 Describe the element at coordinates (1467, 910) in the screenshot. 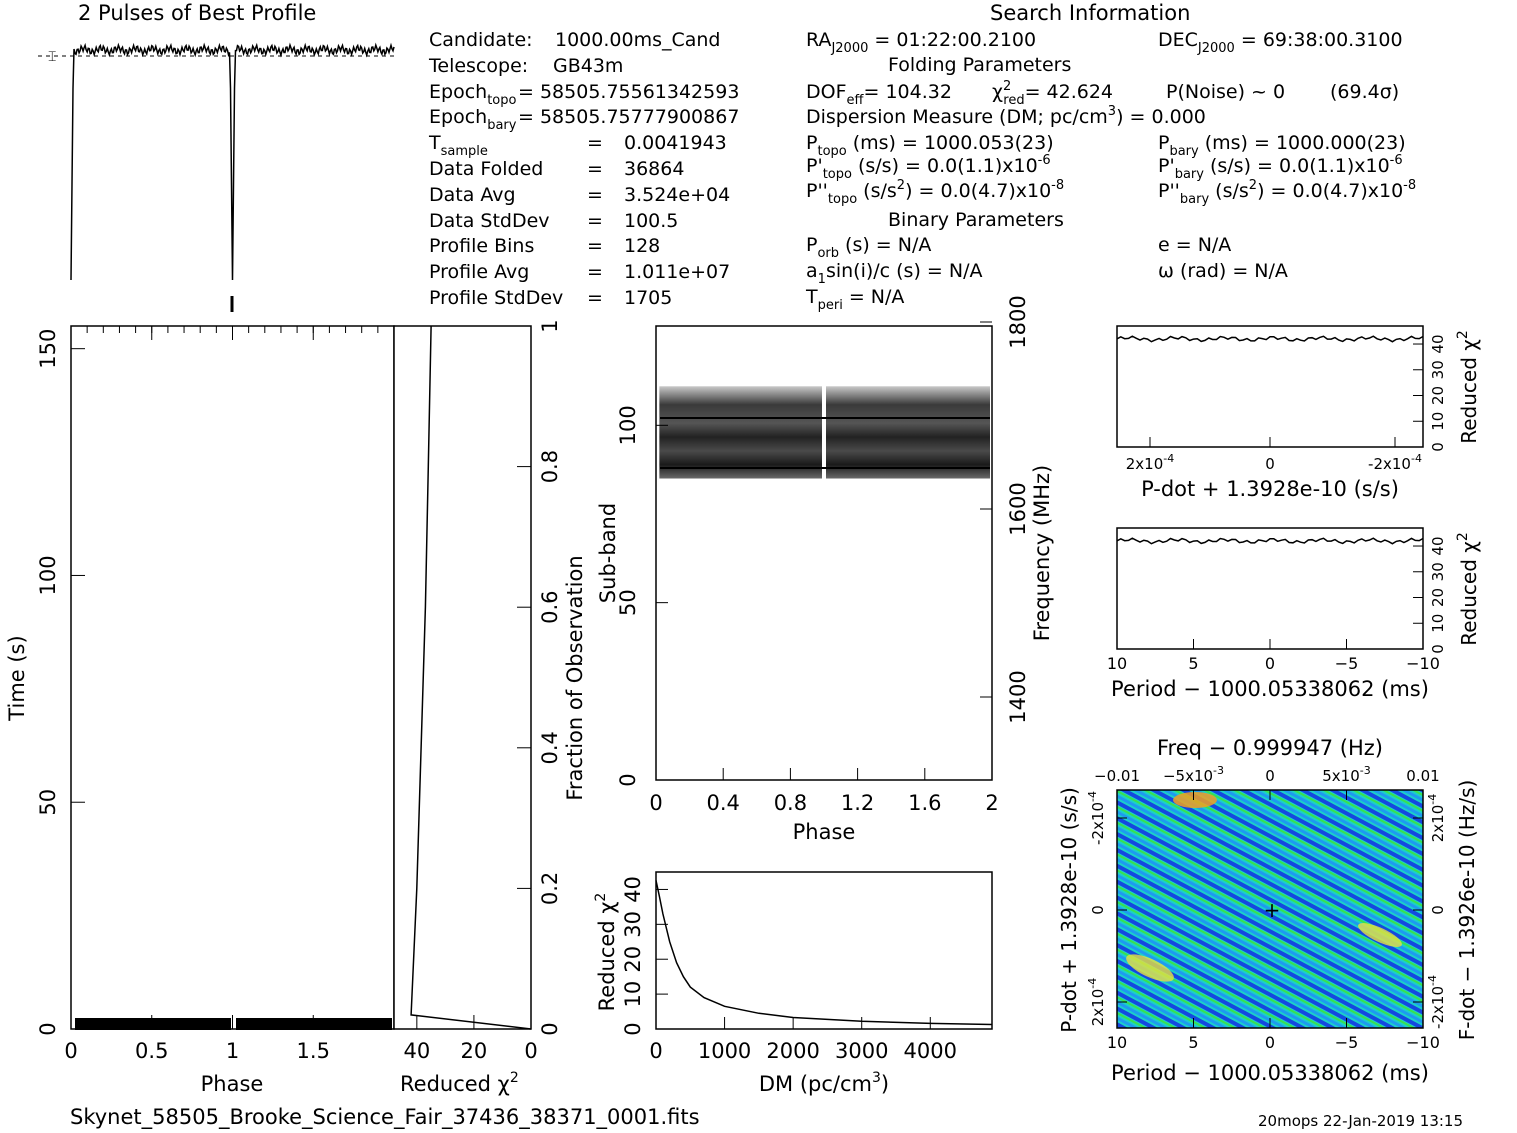

I see `p-pdot-y2label: F-dot − 1.3926e-10 (Hz/s)` at that location.